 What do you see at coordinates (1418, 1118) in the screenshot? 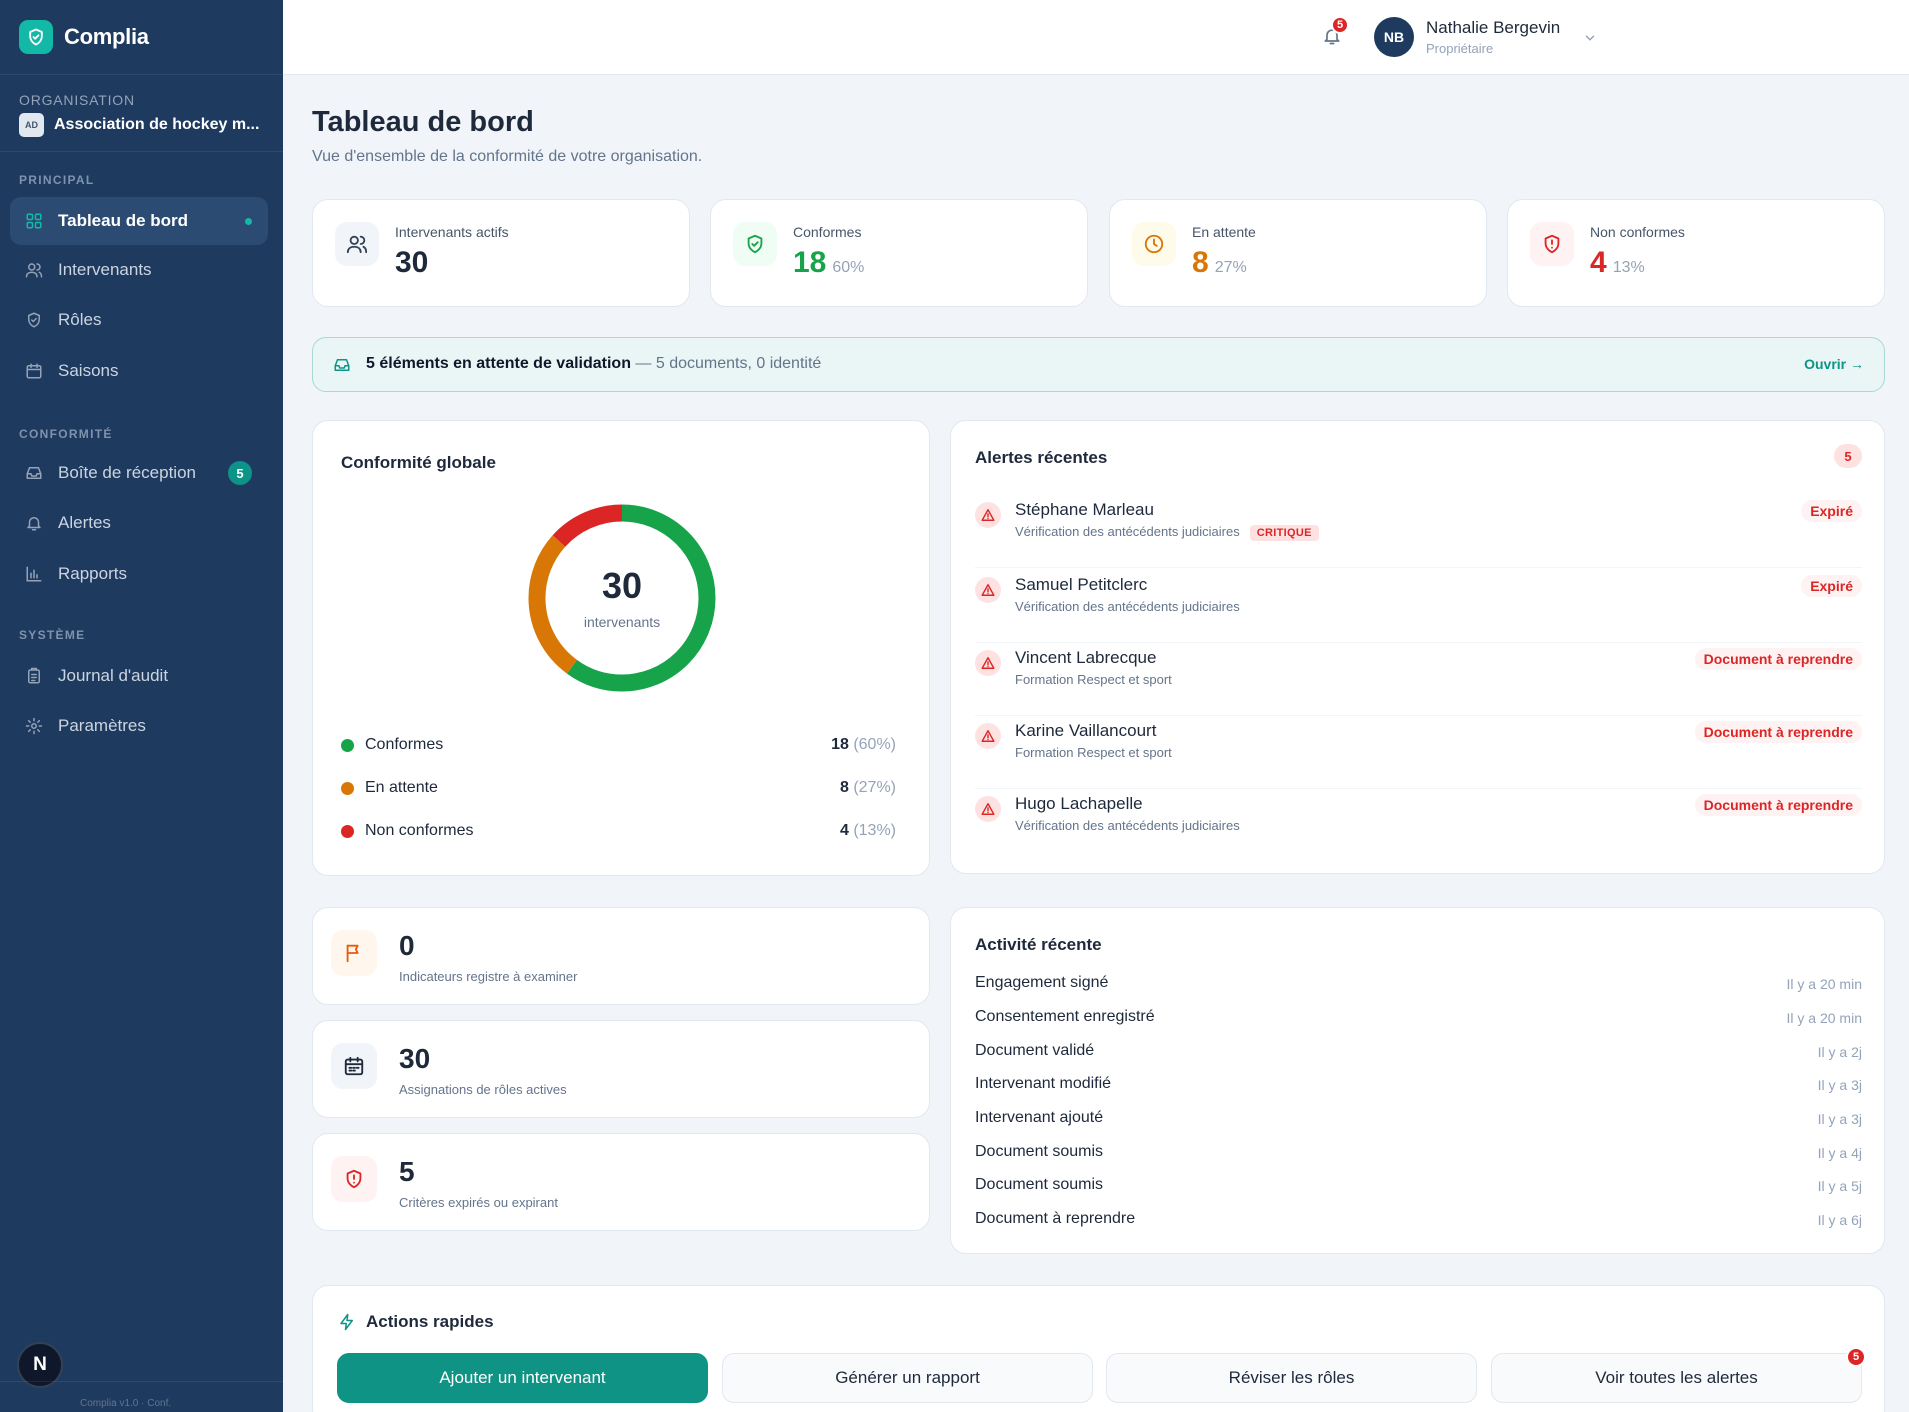
I see `activity-row: Intervenant ajouté Il y a 3j` at bounding box center [1418, 1118].